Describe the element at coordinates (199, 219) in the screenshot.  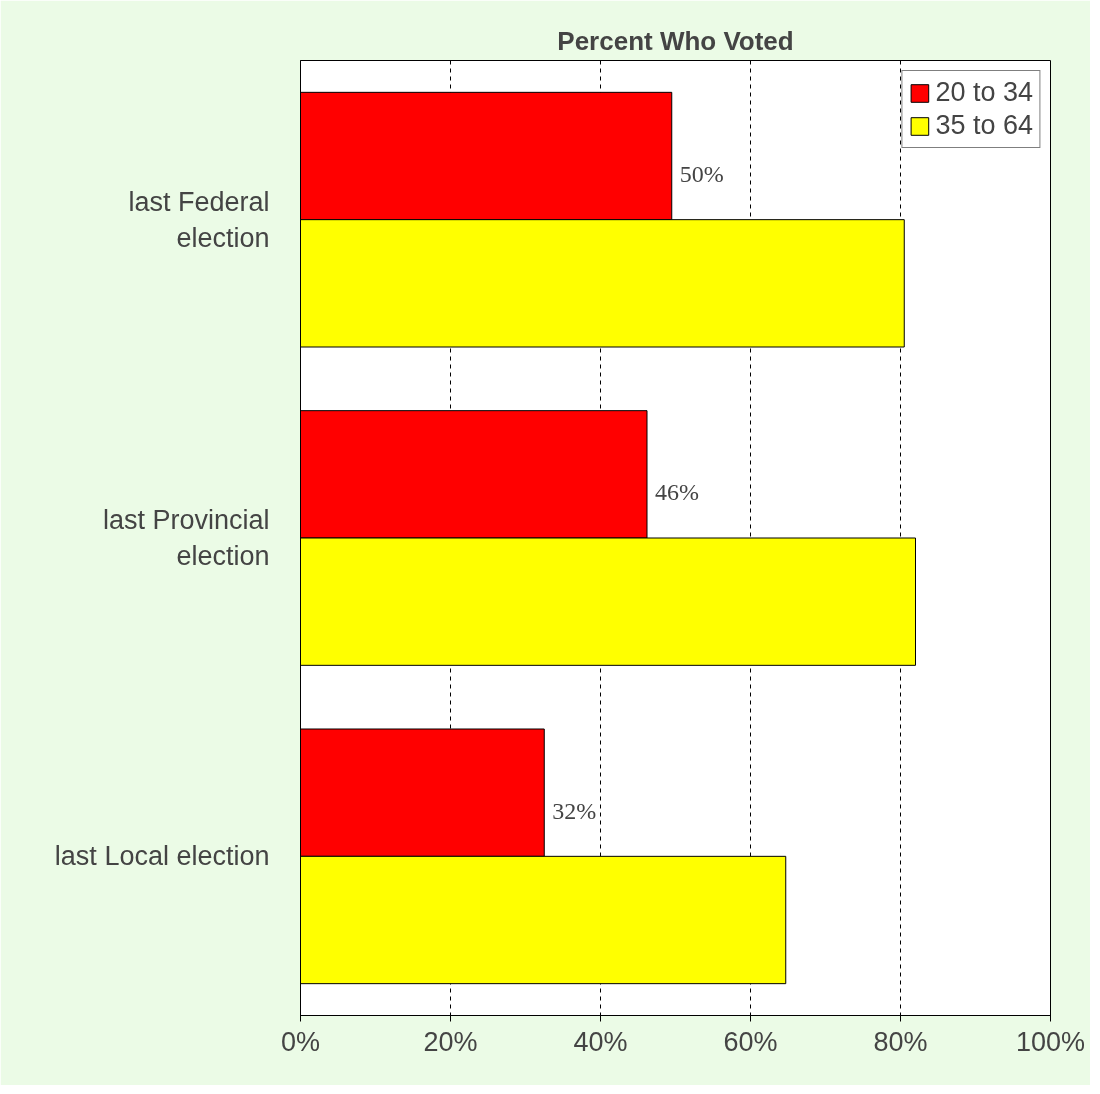
I see `y-tick-label: last Federal election` at that location.